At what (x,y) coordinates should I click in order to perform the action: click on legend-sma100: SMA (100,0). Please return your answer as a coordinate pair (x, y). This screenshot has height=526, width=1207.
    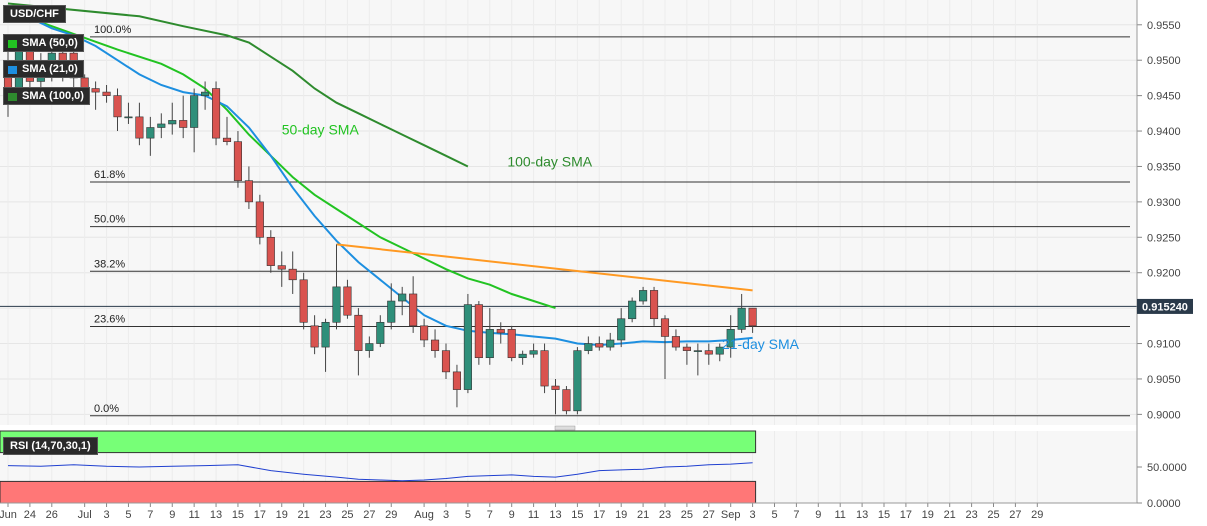
    Looking at the image, I should click on (46, 96).